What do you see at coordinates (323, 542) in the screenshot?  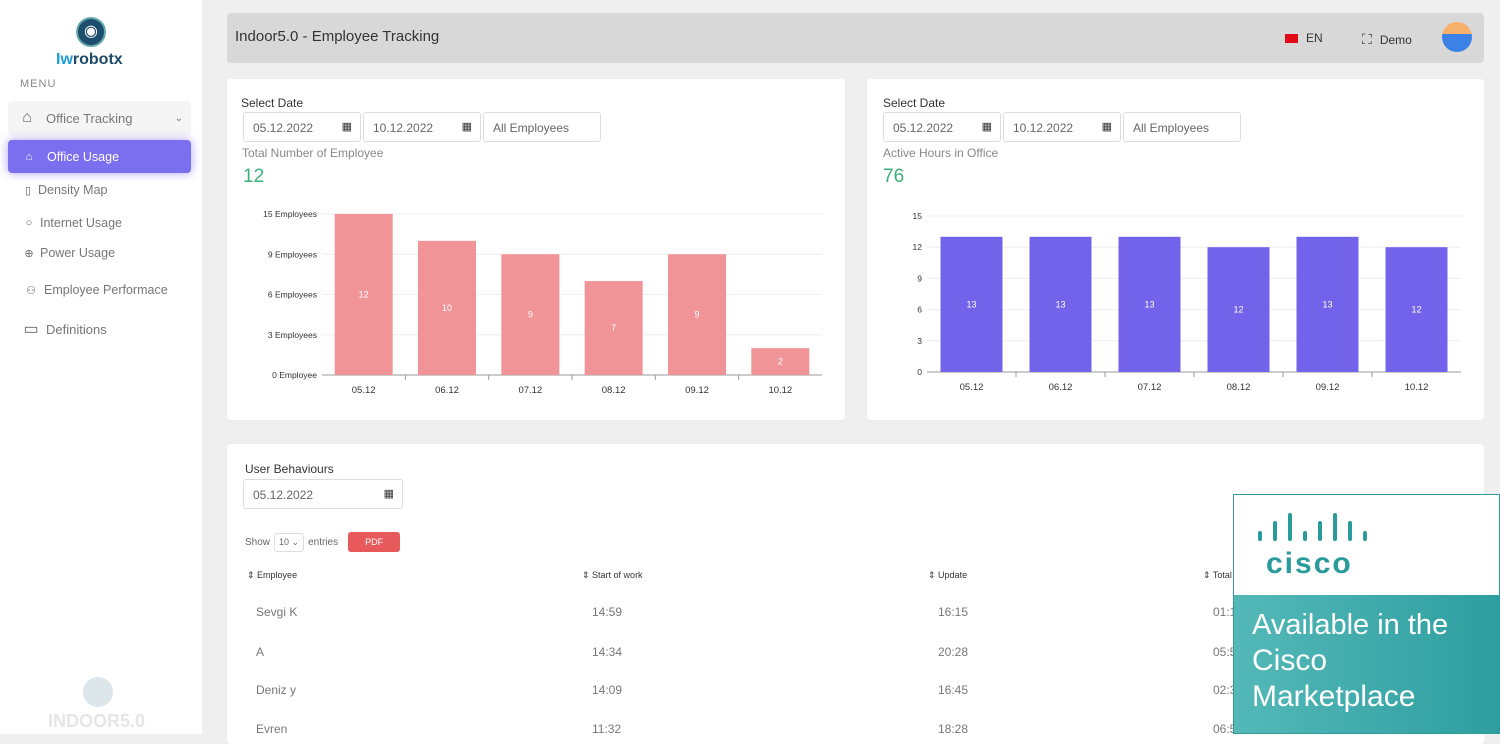 I see `entries-control: Show 10 ⌄ entries PDF` at bounding box center [323, 542].